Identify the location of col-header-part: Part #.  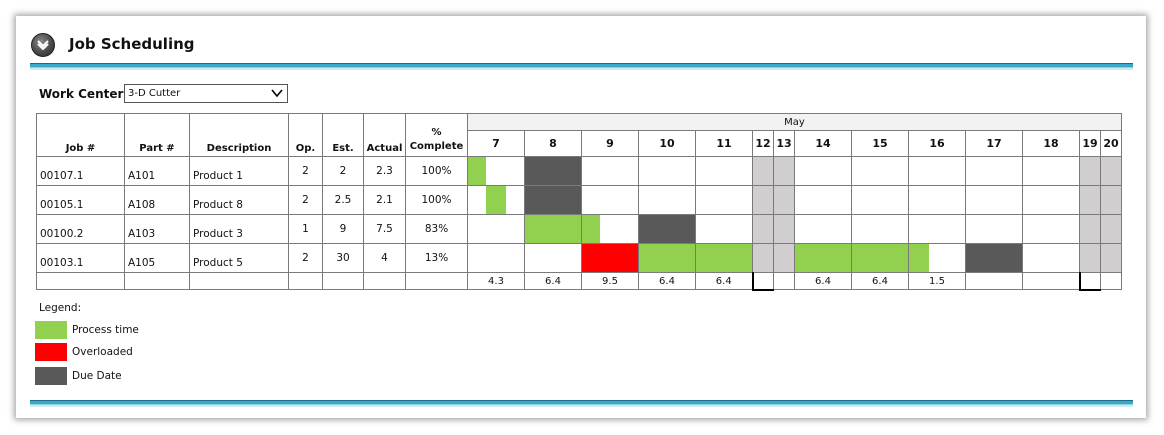
(157, 135).